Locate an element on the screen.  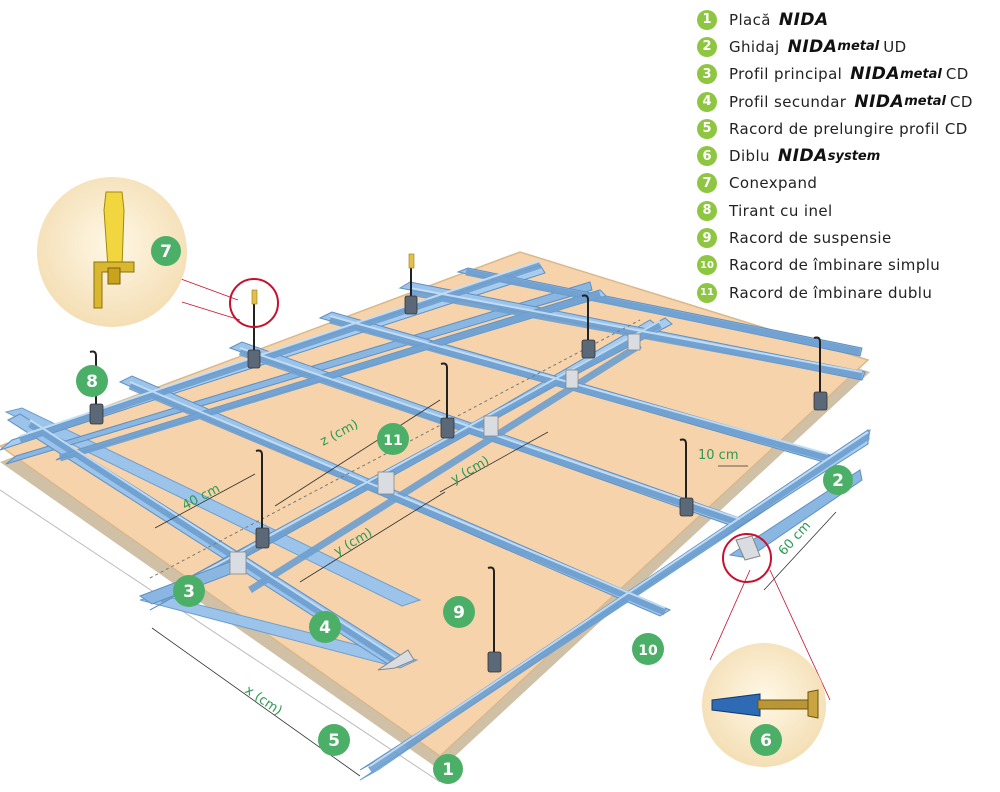
legend-item: 10 Racord de îmbinare simplu is located at coordinates (847, 265).